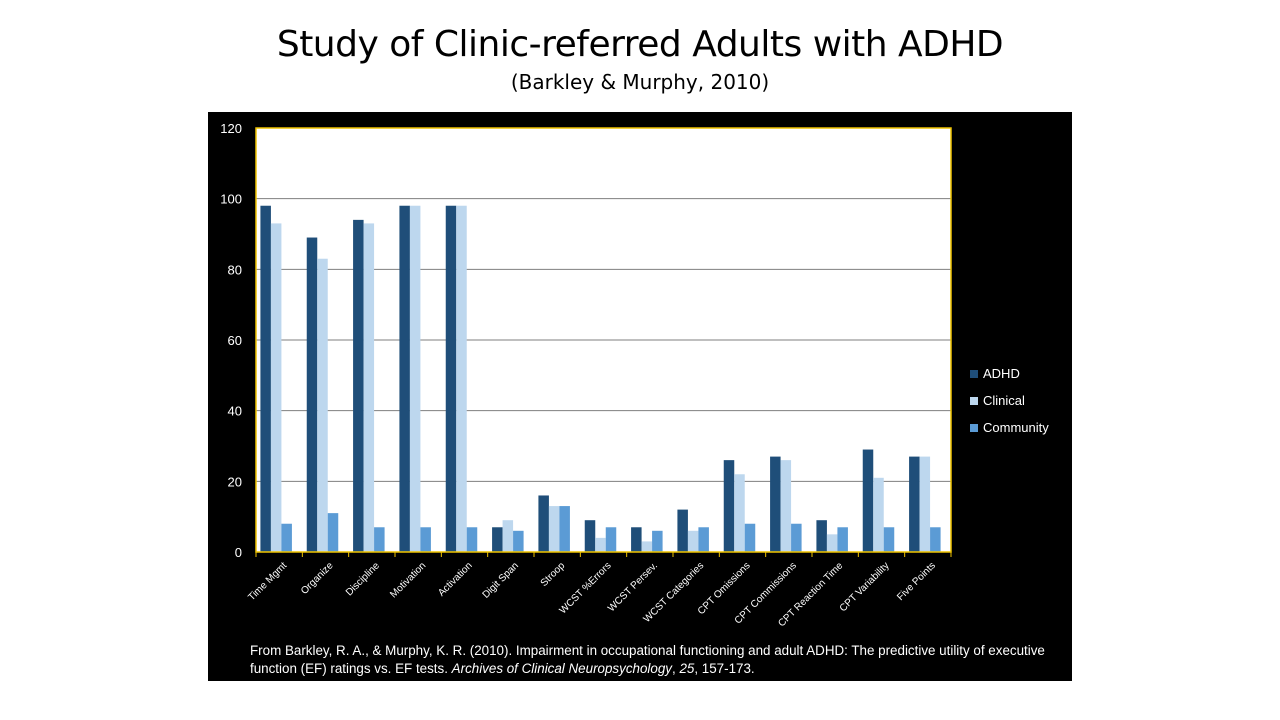 Image resolution: width=1280 pixels, height=720 pixels. What do you see at coordinates (775, 504) in the screenshot?
I see `bar-adhd-cpt-commissions` at bounding box center [775, 504].